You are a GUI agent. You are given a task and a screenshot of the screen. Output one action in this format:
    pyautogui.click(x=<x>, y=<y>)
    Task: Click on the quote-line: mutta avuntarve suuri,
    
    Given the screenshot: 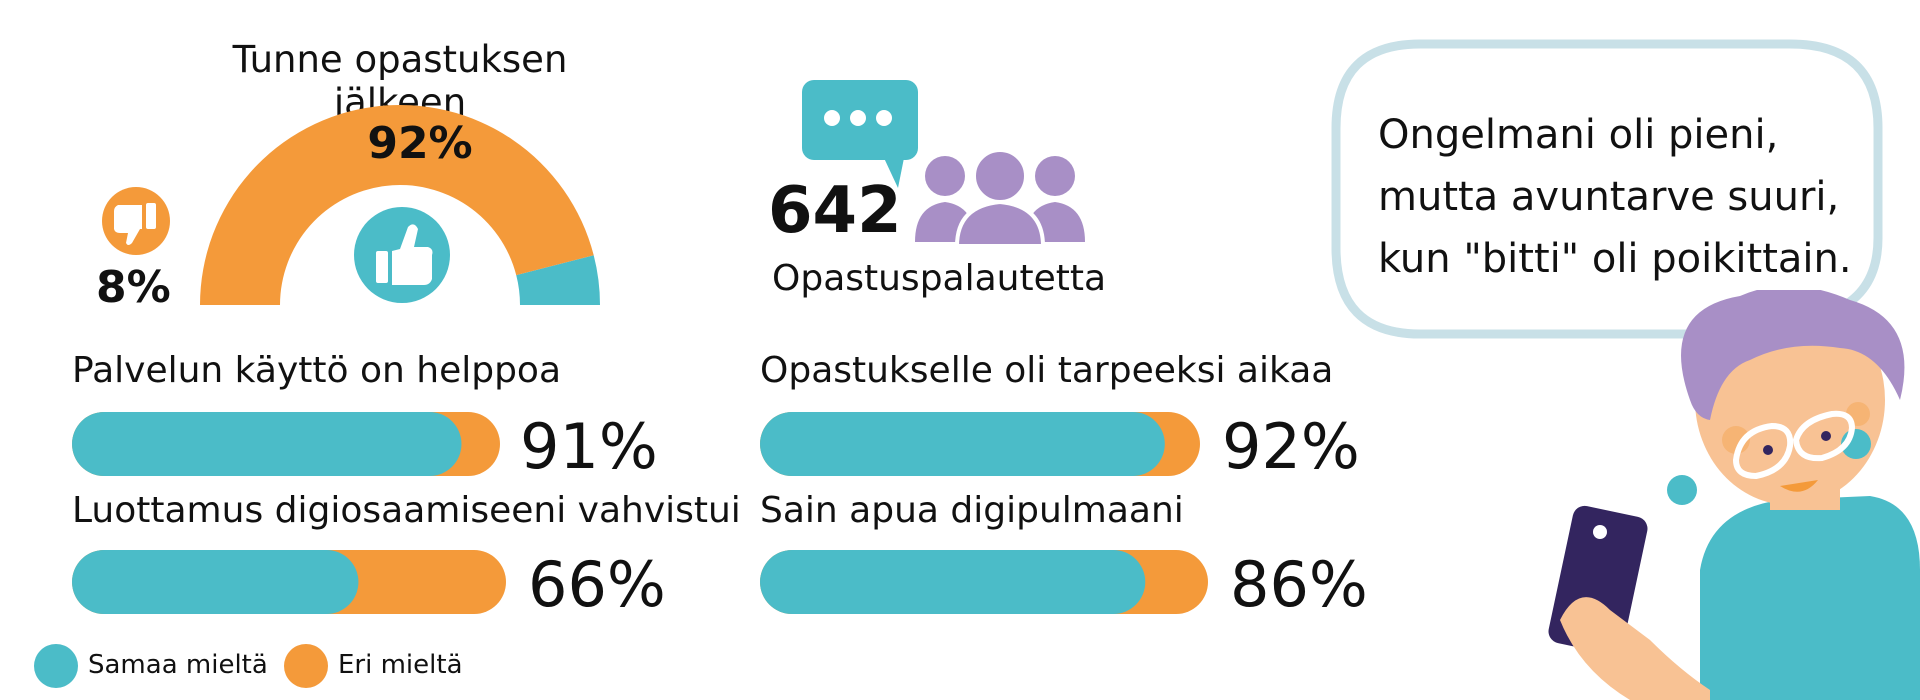 What is the action you would take?
    pyautogui.click(x=1609, y=197)
    